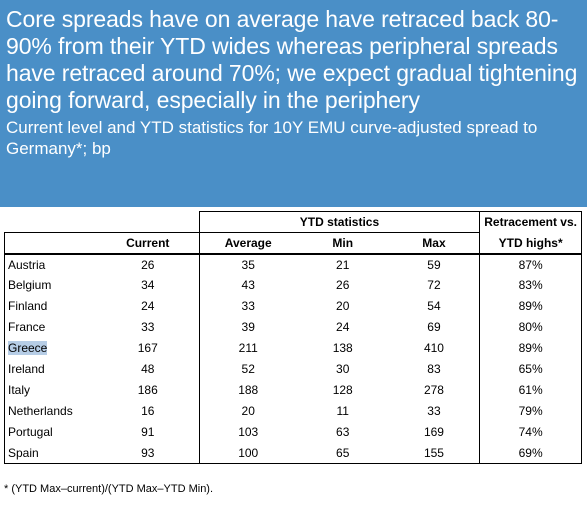 The height and width of the screenshot is (507, 587). Describe the element at coordinates (530, 432) in the screenshot. I see `retracement-cell: 74%` at that location.